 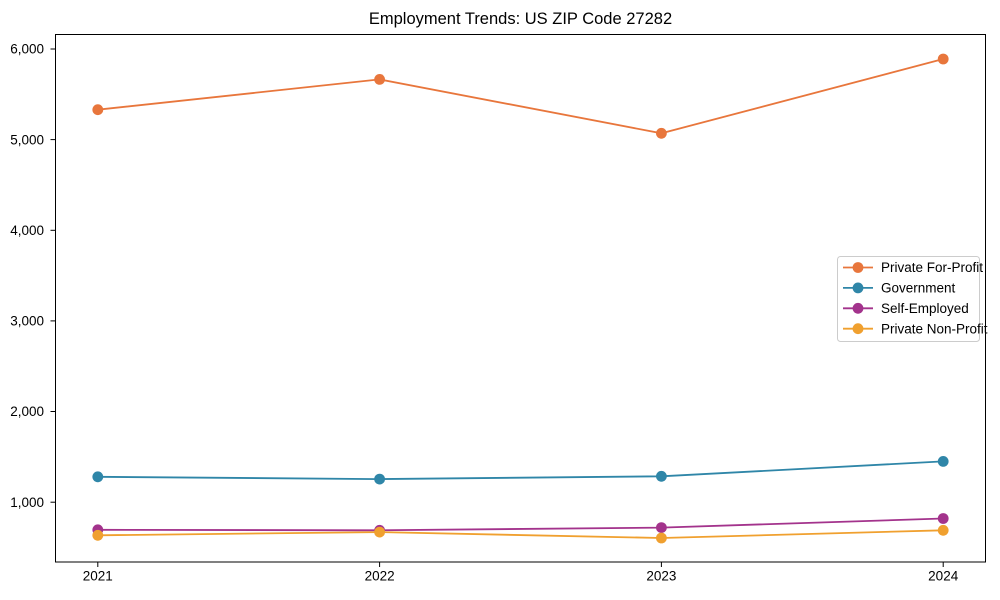 What do you see at coordinates (27, 411) in the screenshot?
I see `y-axis-tick-label: 2,000` at bounding box center [27, 411].